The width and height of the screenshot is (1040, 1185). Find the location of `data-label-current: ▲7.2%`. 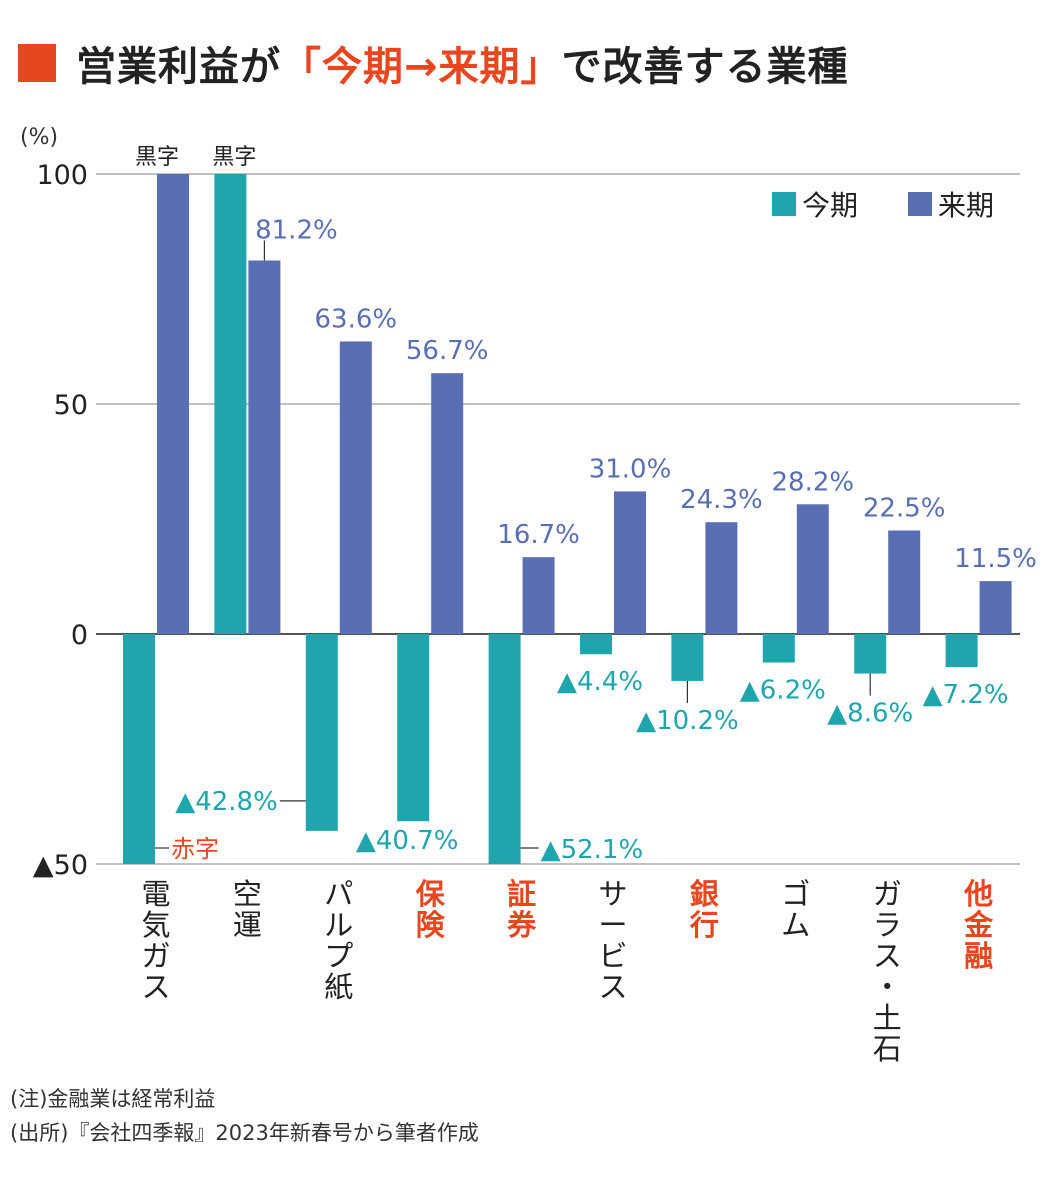

data-label-current: ▲7.2% is located at coordinates (966, 695).